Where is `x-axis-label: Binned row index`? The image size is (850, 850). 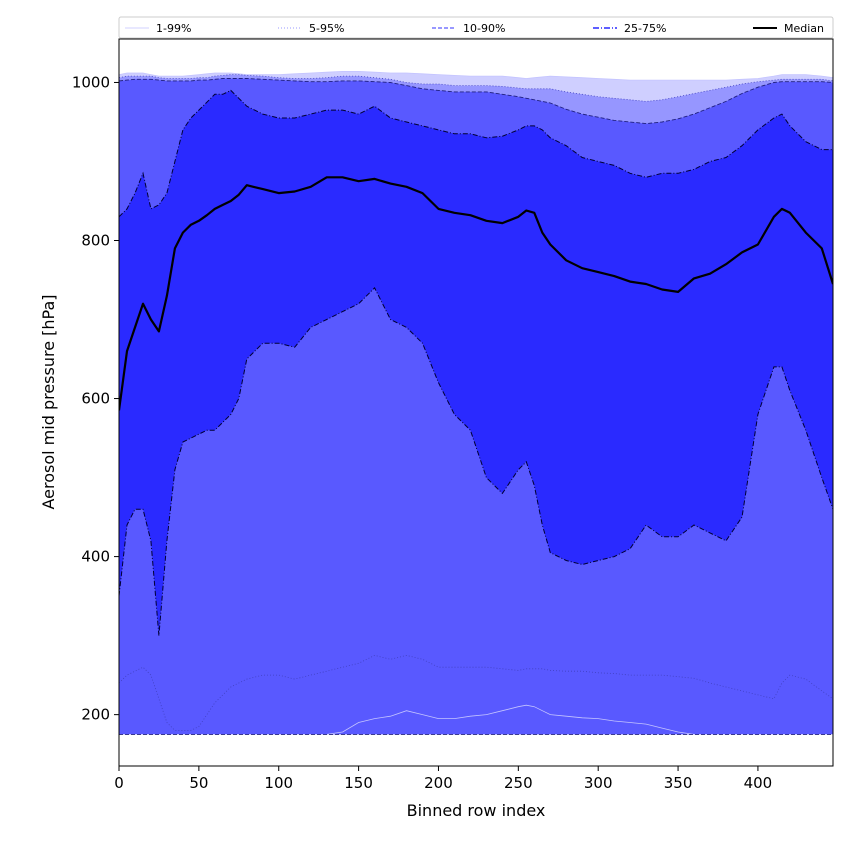
x-axis-label: Binned row index is located at coordinates (476, 810).